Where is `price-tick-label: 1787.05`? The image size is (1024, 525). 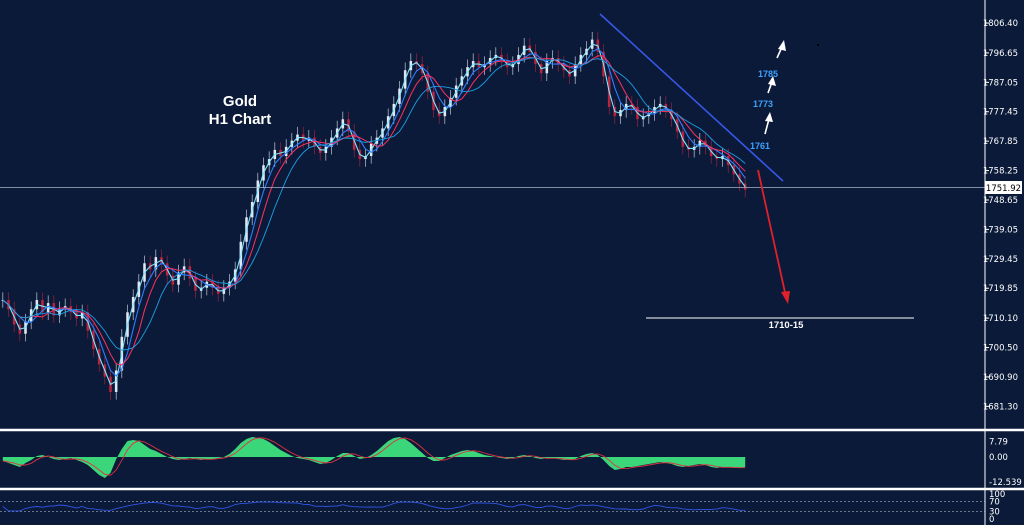
price-tick-label: 1787.05 is located at coordinates (1000, 83).